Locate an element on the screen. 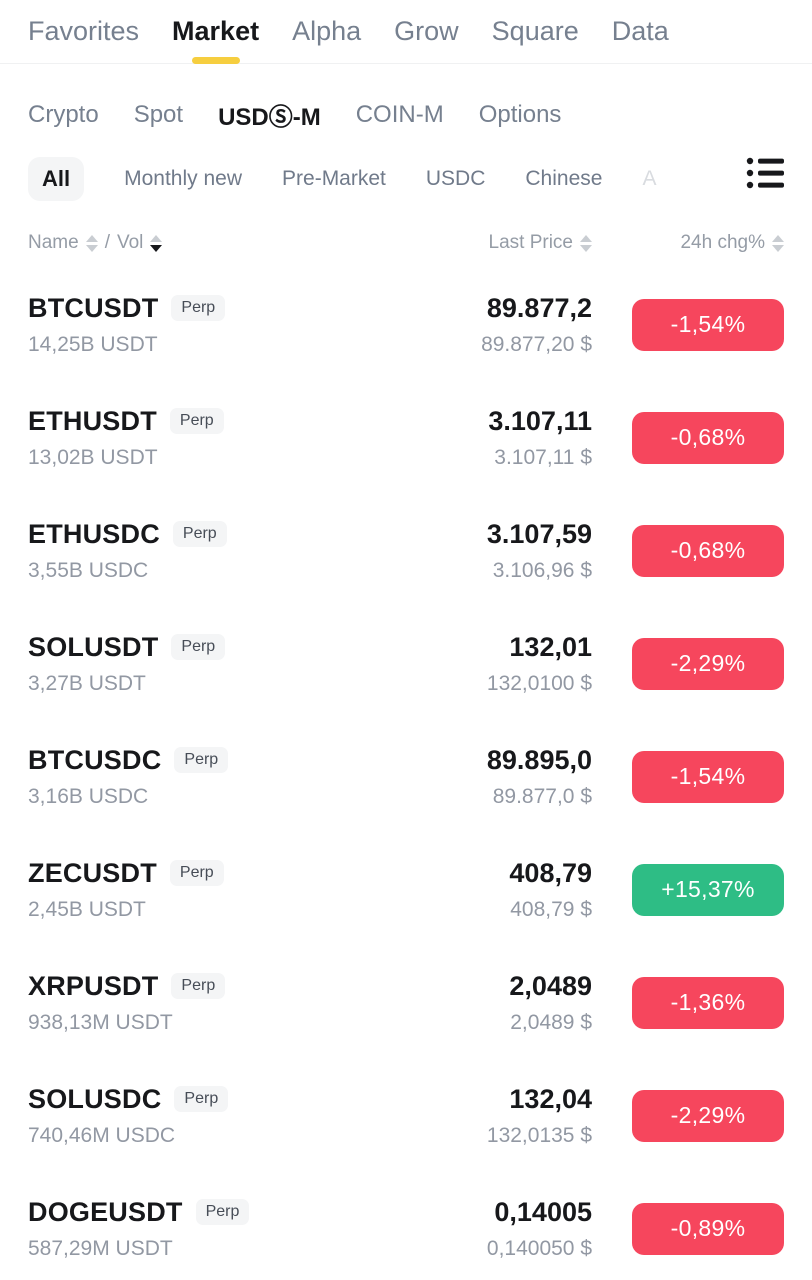  last-price-usd: 3.107,11 $ is located at coordinates (543, 457).